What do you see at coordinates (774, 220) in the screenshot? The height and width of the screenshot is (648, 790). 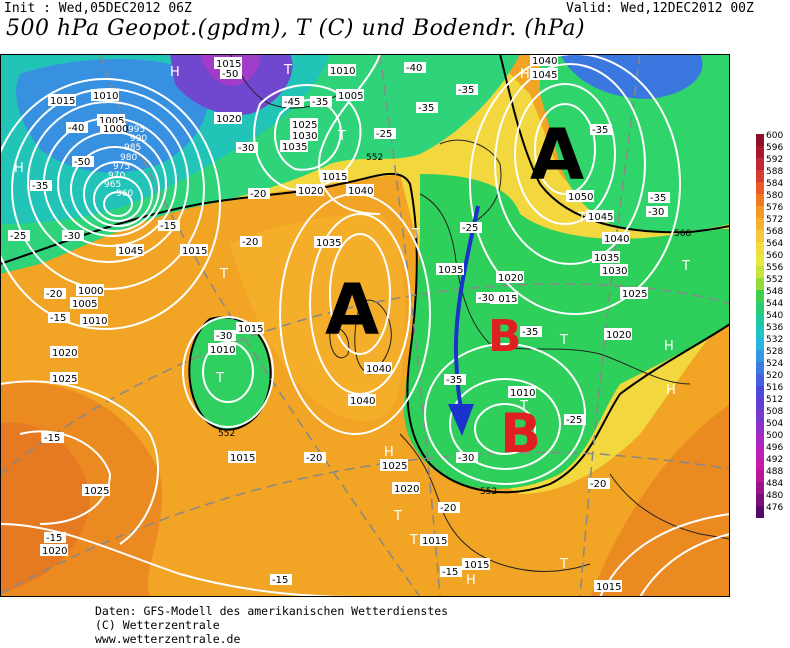 I see `scale-label: 572` at bounding box center [774, 220].